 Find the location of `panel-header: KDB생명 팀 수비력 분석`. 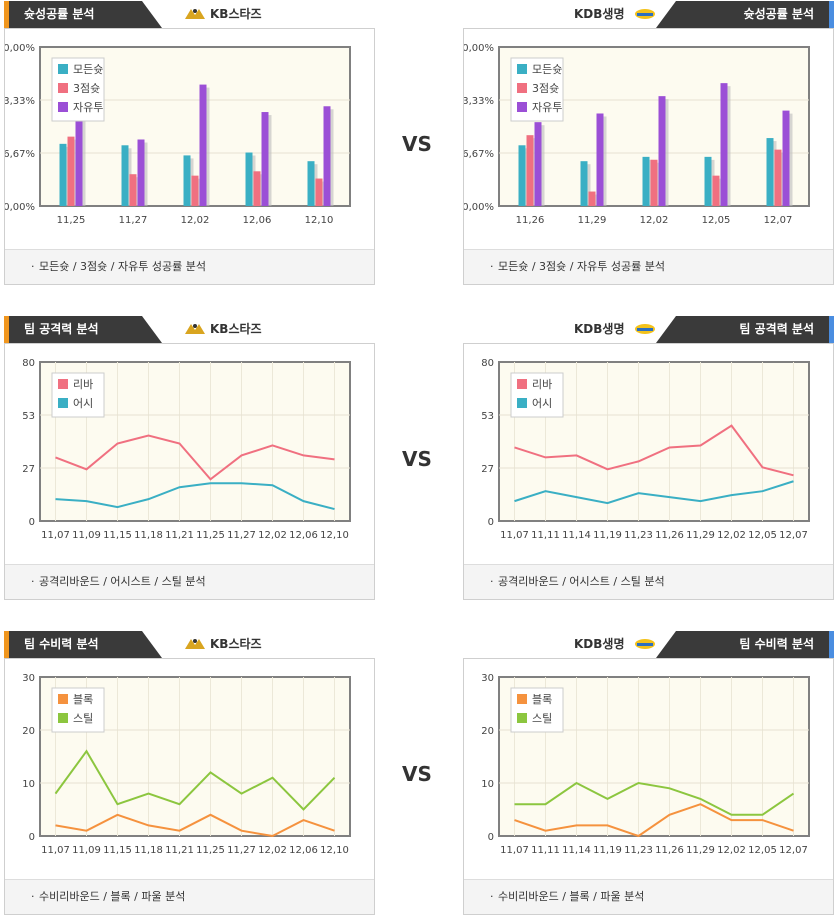

panel-header: KDB생명 팀 수비력 분석 is located at coordinates (648, 644).